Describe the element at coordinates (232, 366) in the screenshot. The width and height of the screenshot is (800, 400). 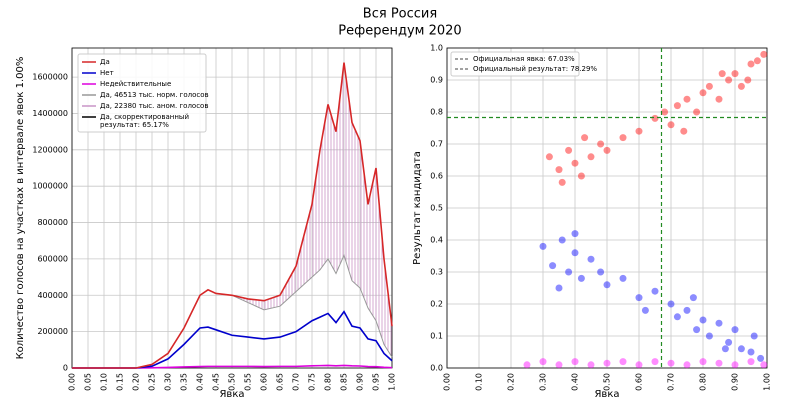
I see `series-line` at that location.